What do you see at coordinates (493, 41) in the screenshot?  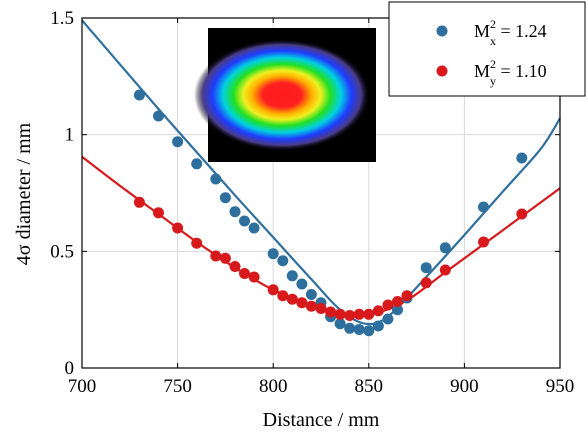 I see `legend-x-sub: x` at bounding box center [493, 41].